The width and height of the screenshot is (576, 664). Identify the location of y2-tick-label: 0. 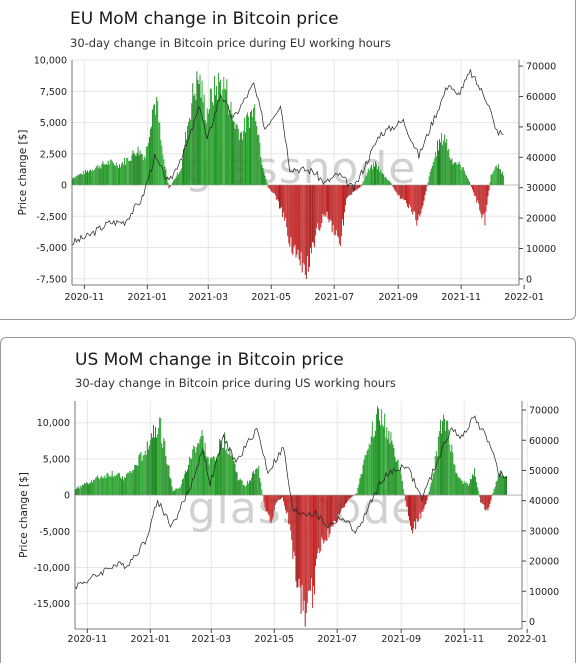
(532, 622).